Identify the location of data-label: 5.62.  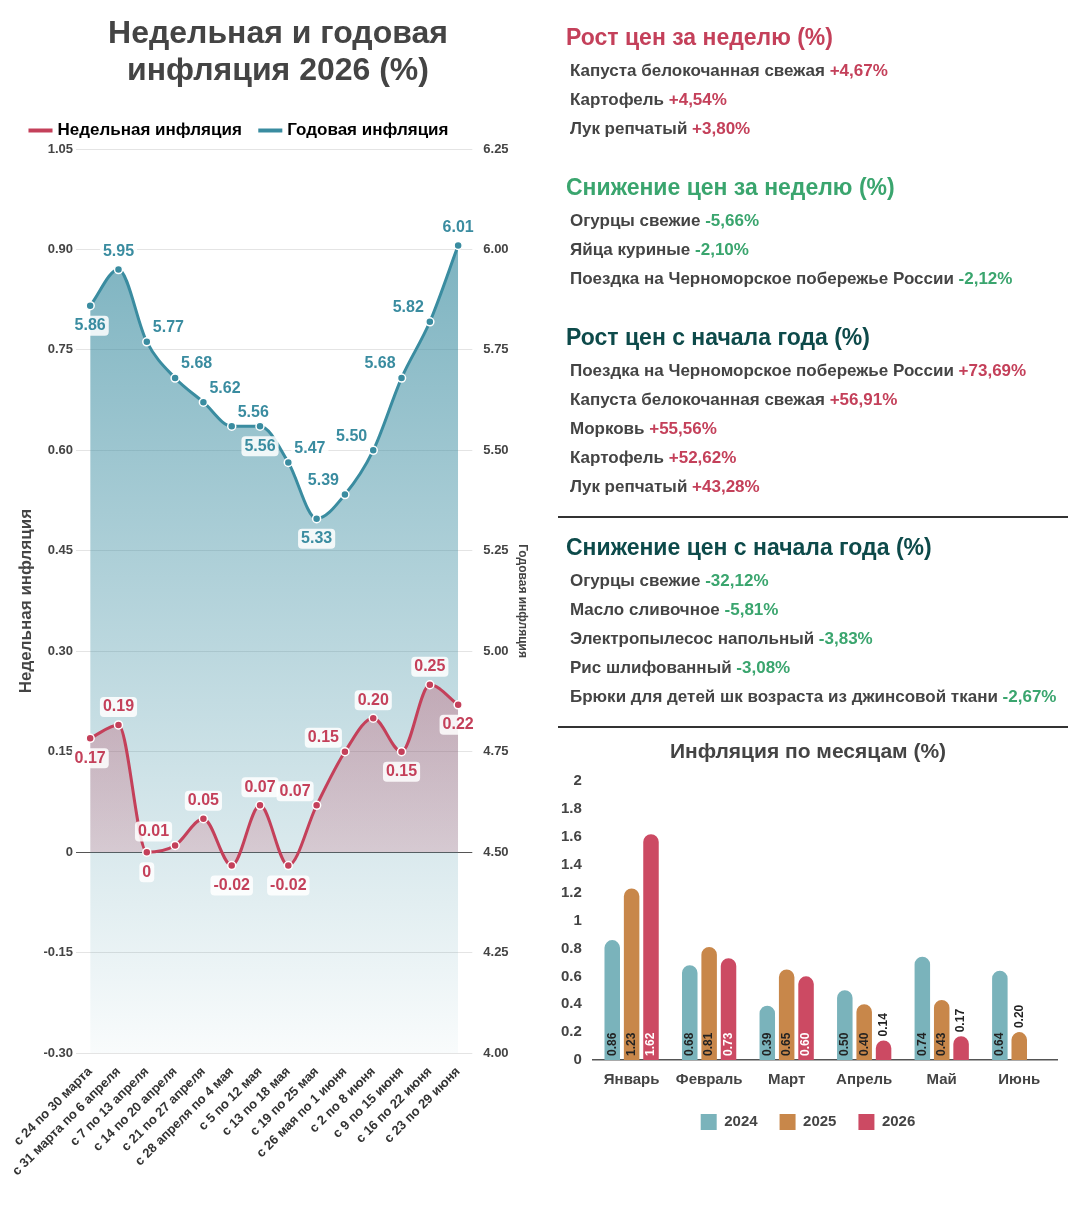
(225, 387).